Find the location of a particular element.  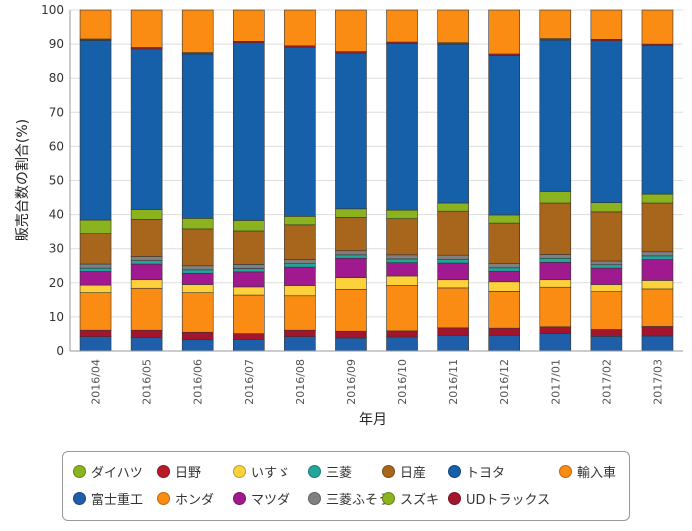

legend-item: いすゞ is located at coordinates (261, 471).